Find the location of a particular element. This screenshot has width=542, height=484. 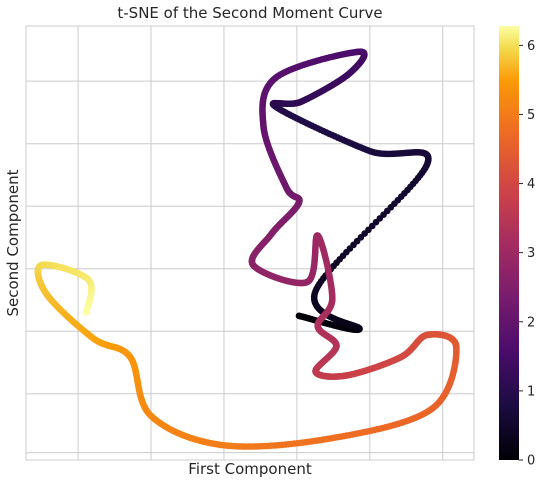

chart-title: t-SNE of the Second Moment Curve is located at coordinates (249, 13).